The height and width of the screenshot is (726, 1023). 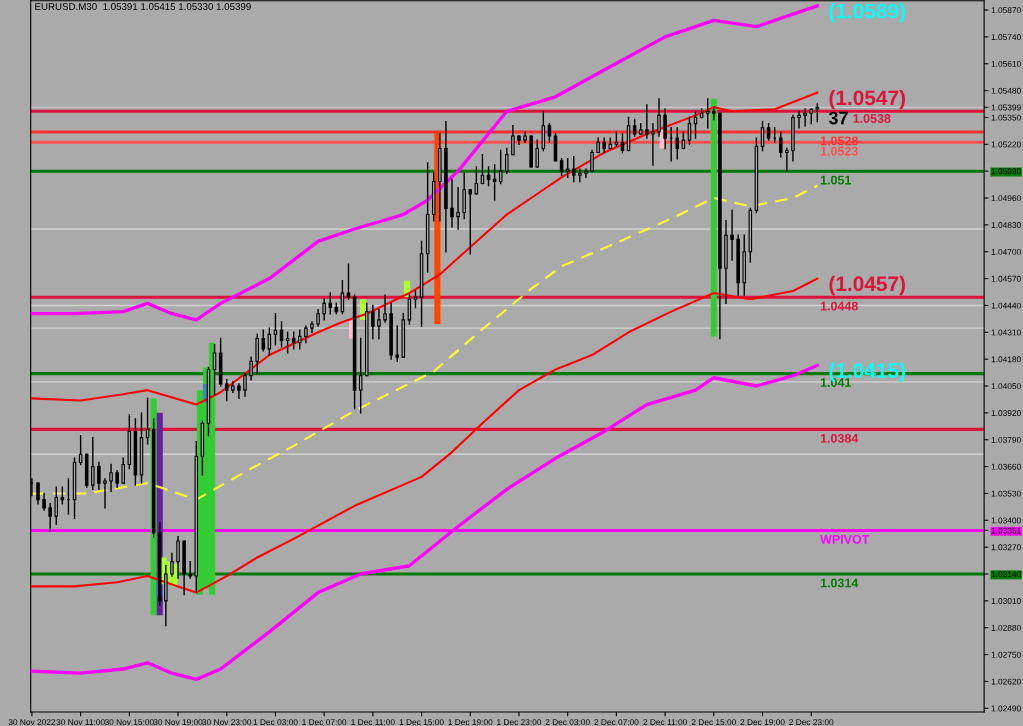 I want to click on y-tick-label: 1.05220, so click(x=1006, y=144).